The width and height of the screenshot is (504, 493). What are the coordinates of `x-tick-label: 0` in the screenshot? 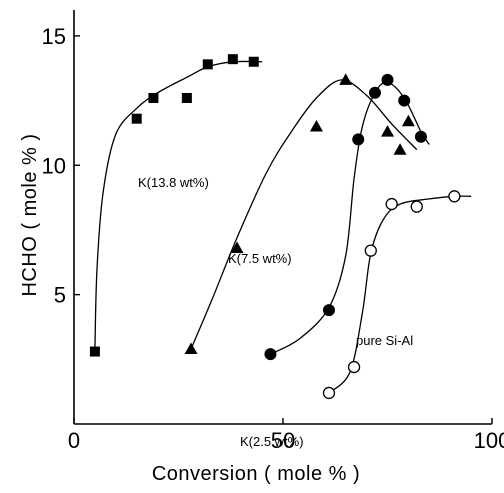 It's located at (74, 440).